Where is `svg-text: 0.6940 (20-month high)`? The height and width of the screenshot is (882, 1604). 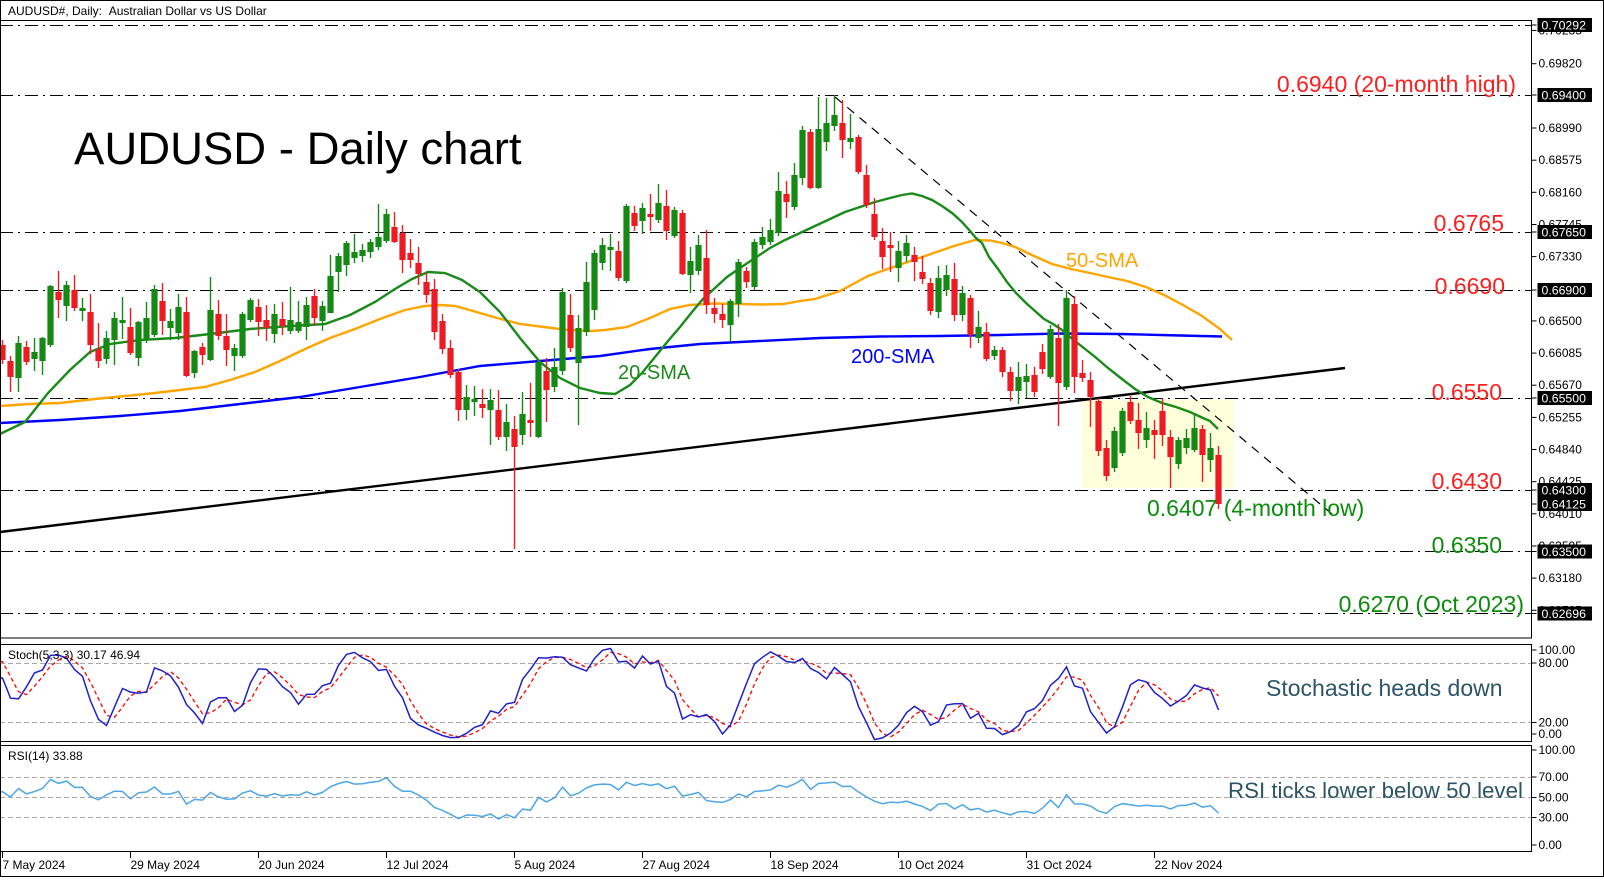 svg-text: 0.6940 (20-month high) is located at coordinates (1396, 84).